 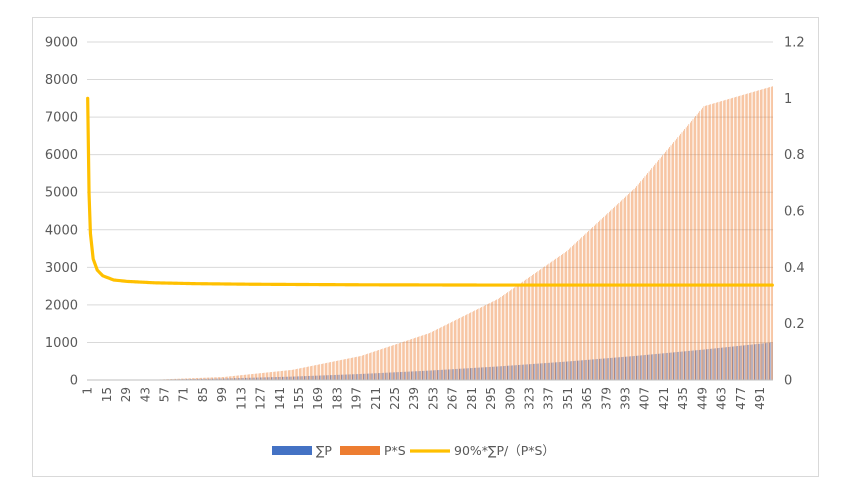 I want to click on legend-item-ratio: 90%*∑P/（P*S）, so click(x=482, y=450).